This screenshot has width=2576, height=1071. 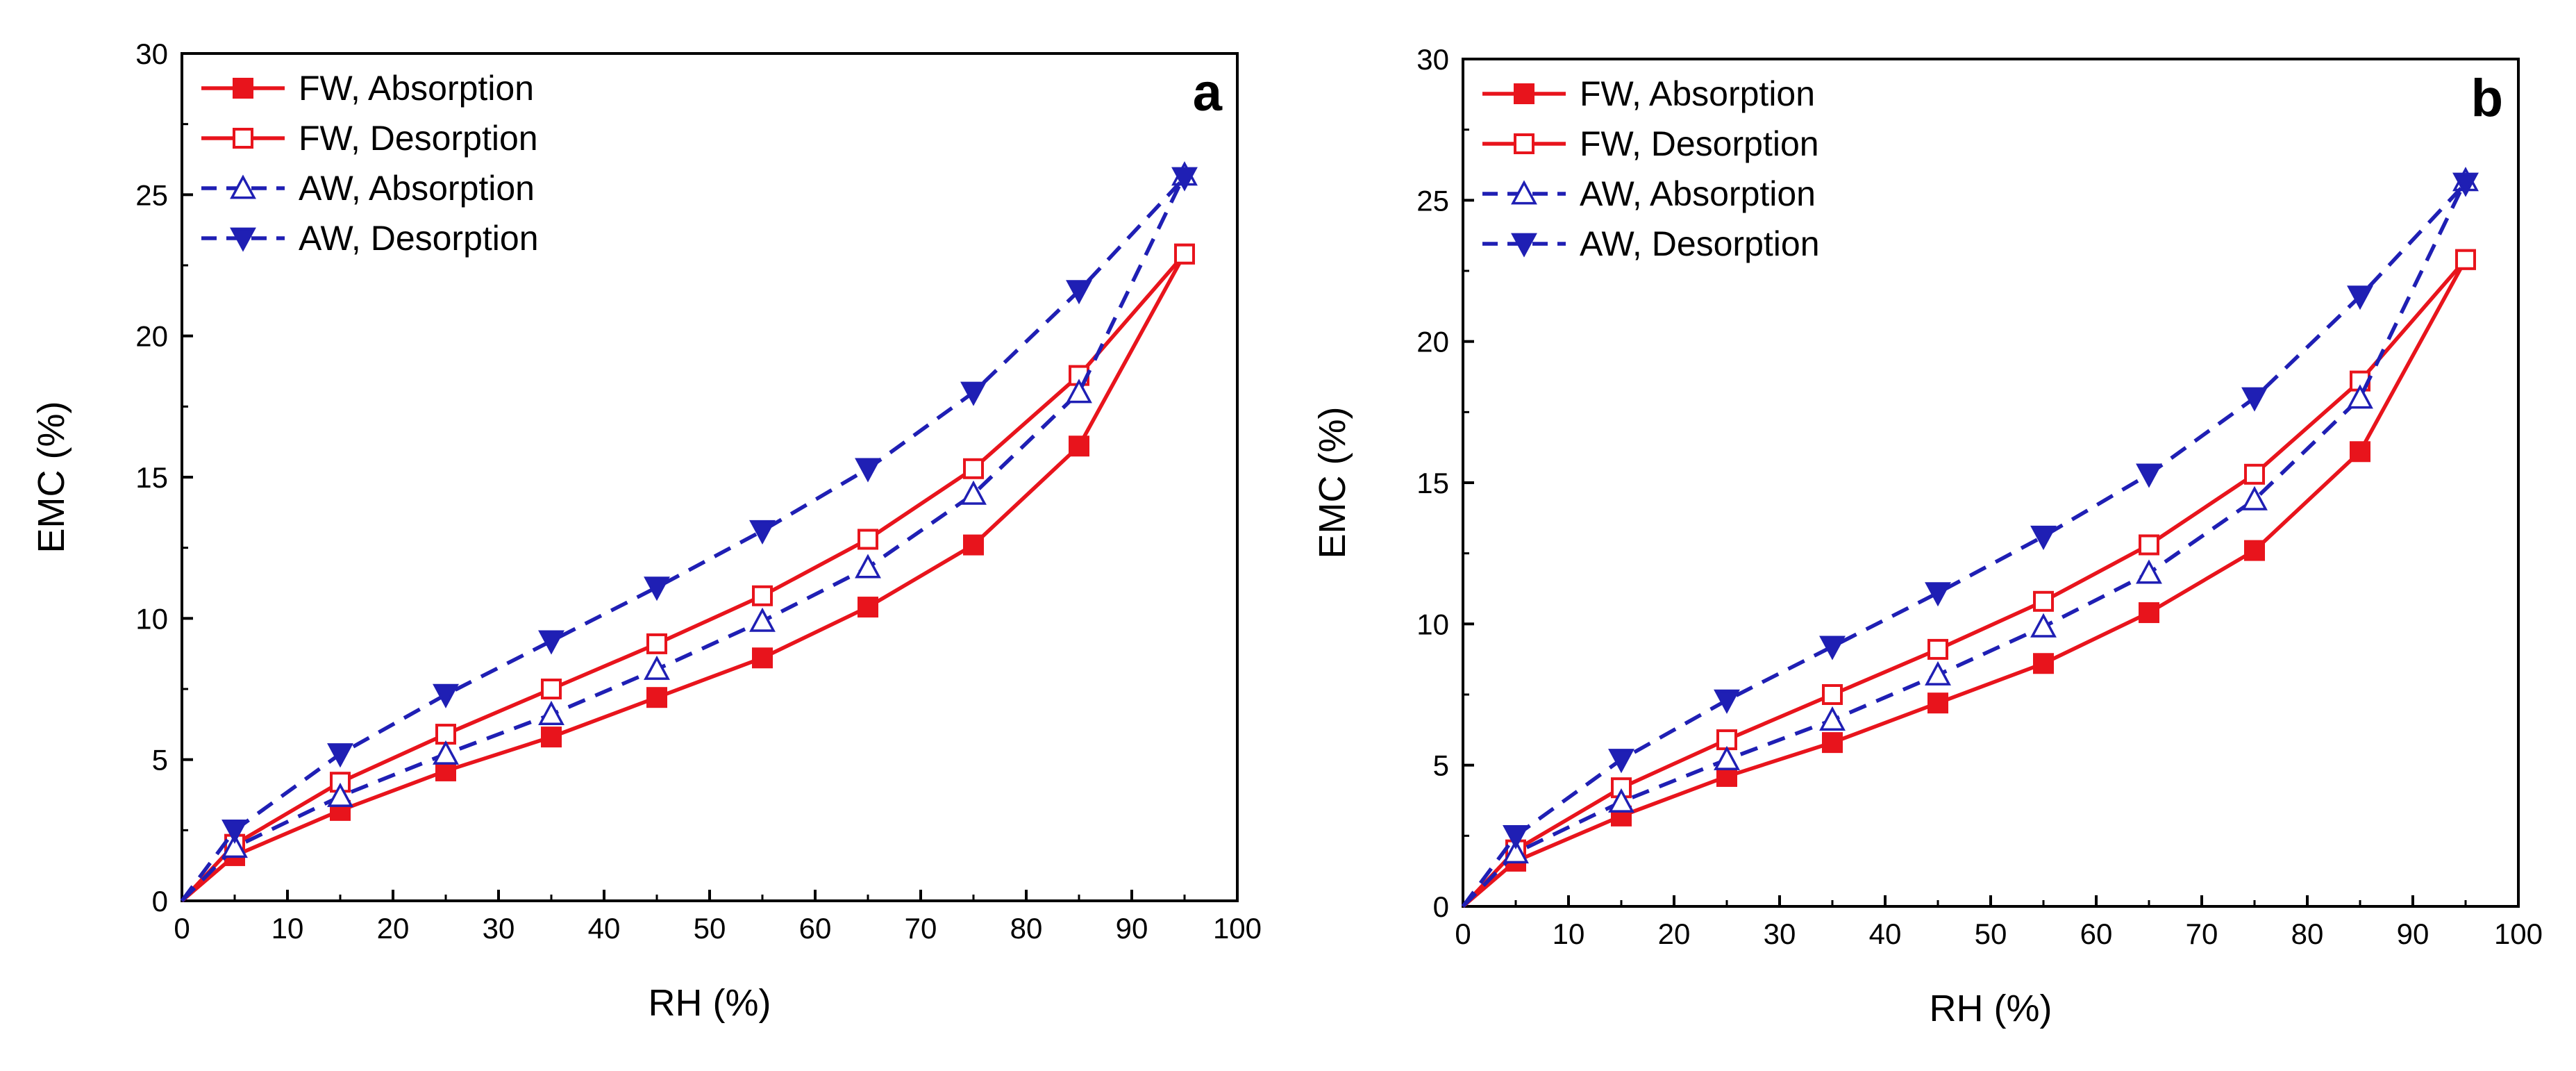 I want to click on x-tick-label: 20, so click(x=1674, y=934).